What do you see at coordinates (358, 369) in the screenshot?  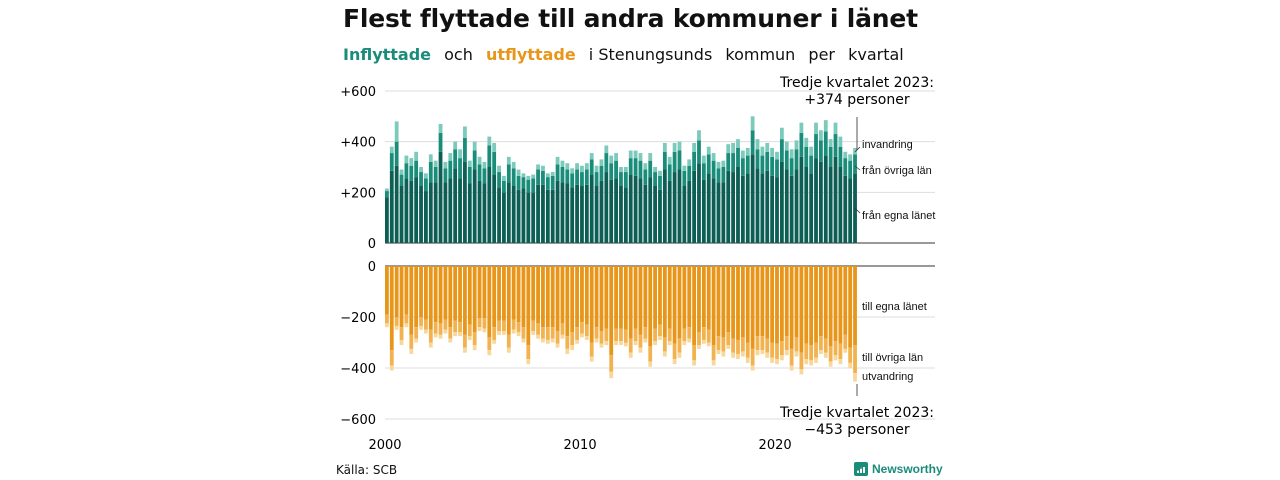 I see `y-tick-label-bottom: −400` at bounding box center [358, 369].